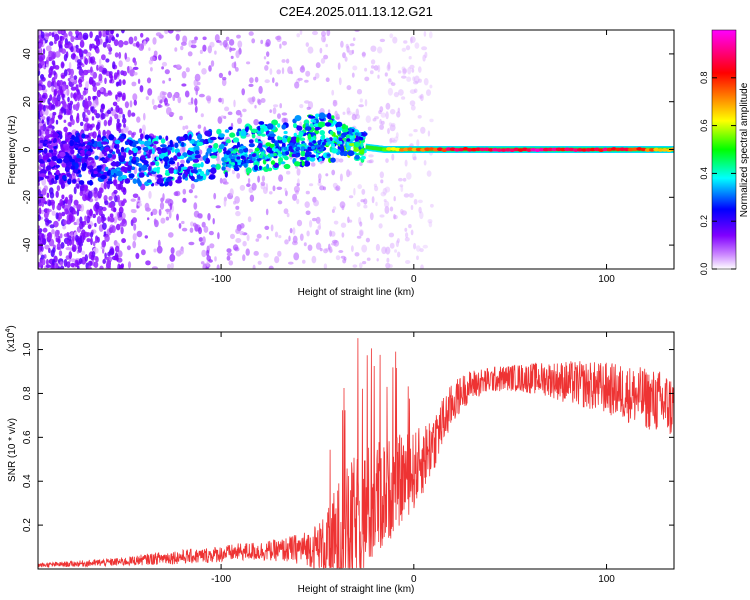 Image resolution: width=750 pixels, height=600 pixels. What do you see at coordinates (414, 279) in the screenshot?
I see `x-tick-label: 0` at bounding box center [414, 279].